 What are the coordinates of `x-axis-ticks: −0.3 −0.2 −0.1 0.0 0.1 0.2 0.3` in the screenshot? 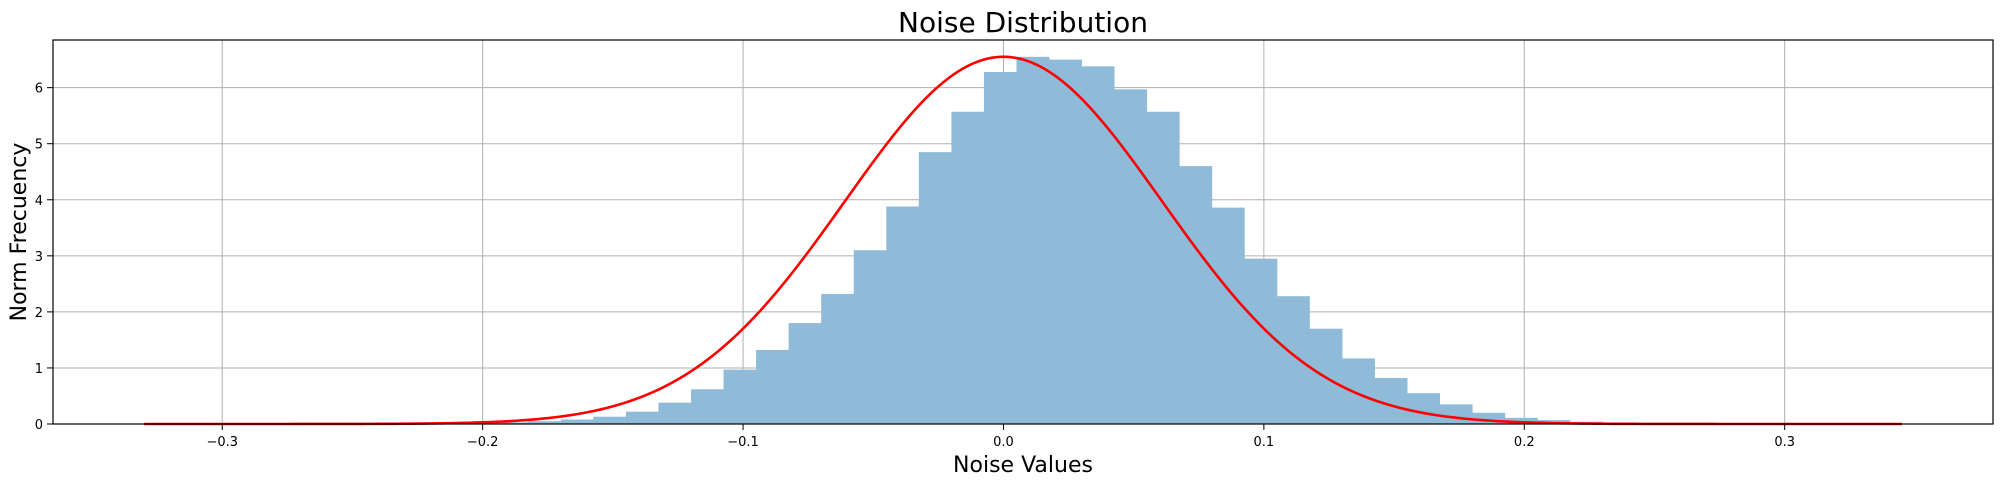 It's located at (1000, 437).